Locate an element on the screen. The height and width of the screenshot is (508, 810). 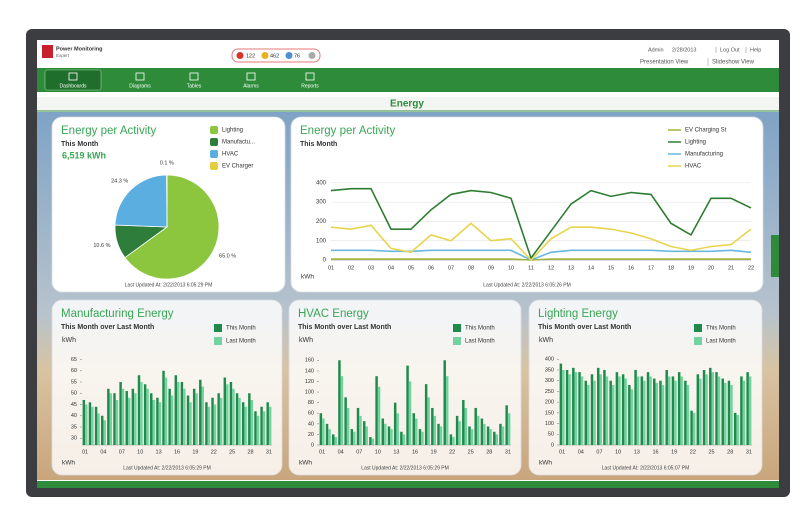
alarm-indicator is located at coordinates (276, 55).